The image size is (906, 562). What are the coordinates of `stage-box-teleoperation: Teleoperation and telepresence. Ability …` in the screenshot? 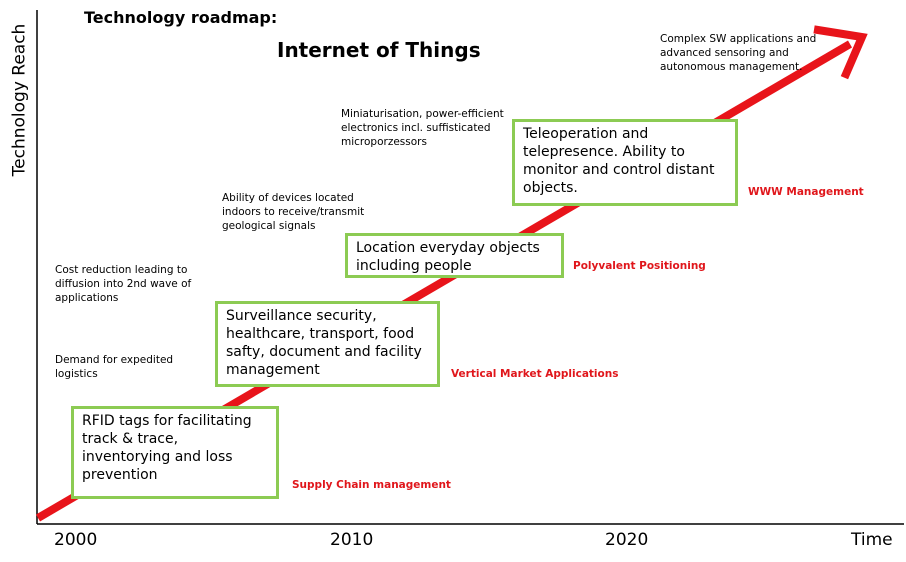 It's located at (625, 162).